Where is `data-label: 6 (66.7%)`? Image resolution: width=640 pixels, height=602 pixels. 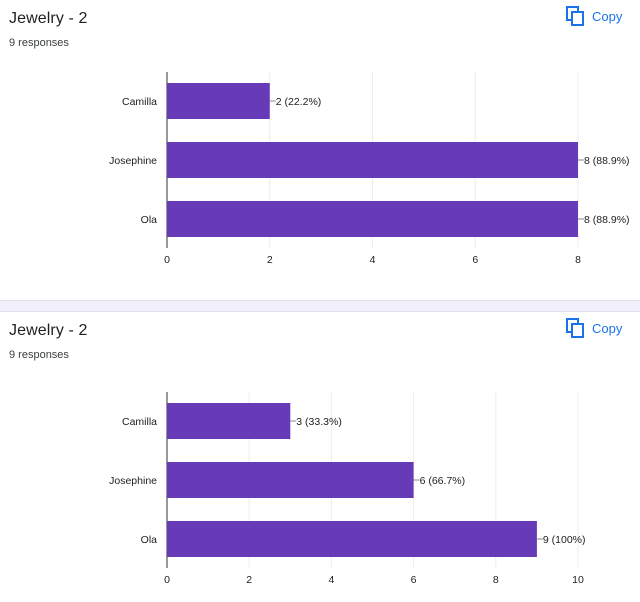
data-label: 6 (66.7%) is located at coordinates (443, 481).